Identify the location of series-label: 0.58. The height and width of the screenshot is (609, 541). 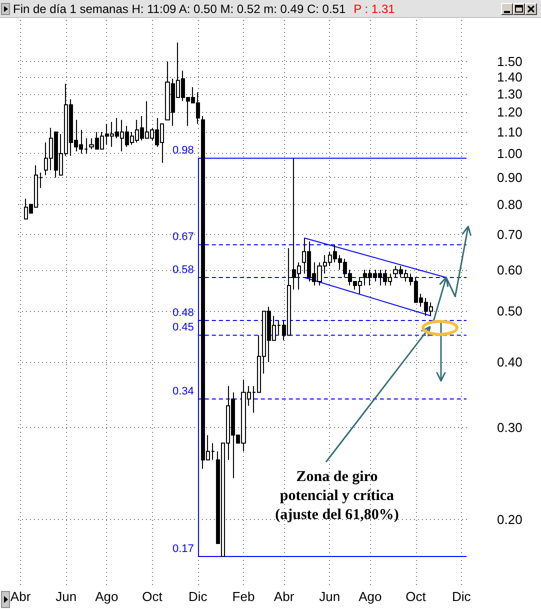
(183, 270).